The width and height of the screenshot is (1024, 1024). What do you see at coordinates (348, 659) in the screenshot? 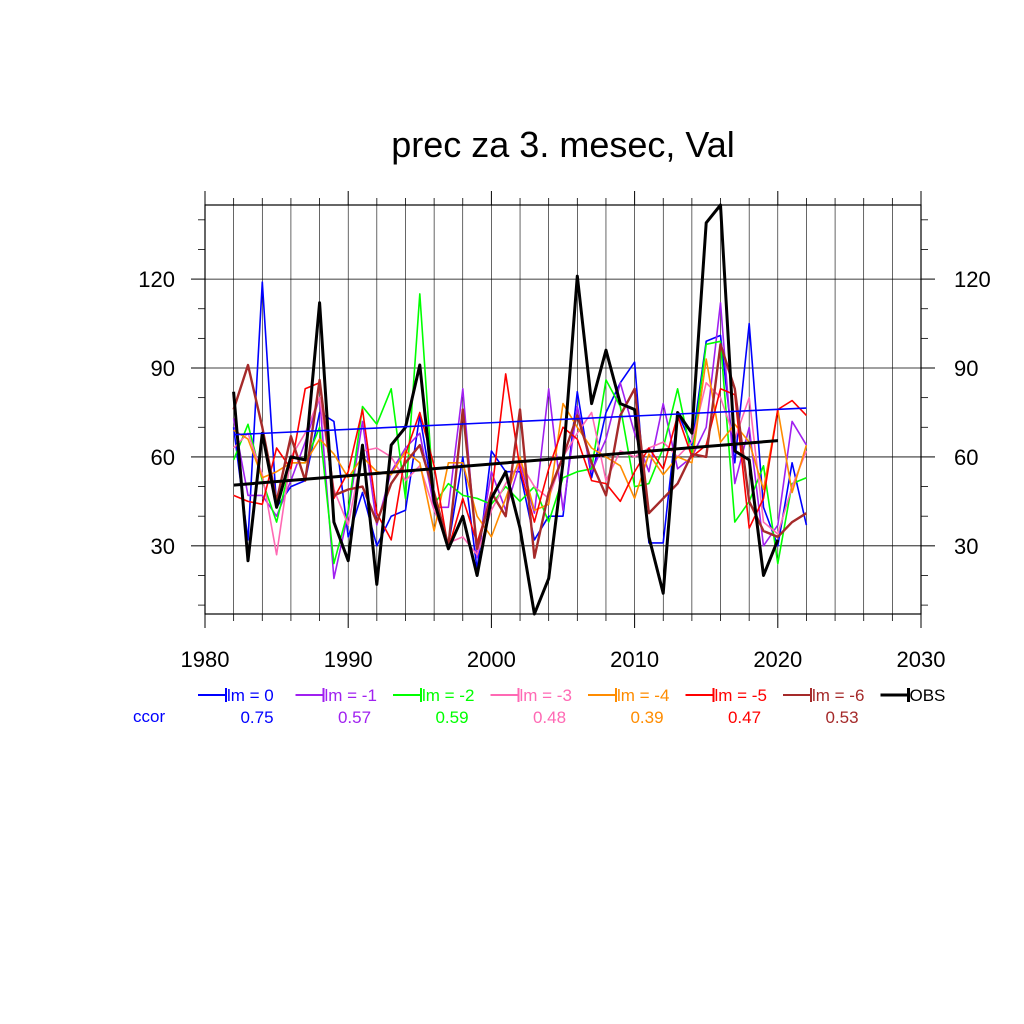
I see `x-tick-label: 1990` at bounding box center [348, 659].